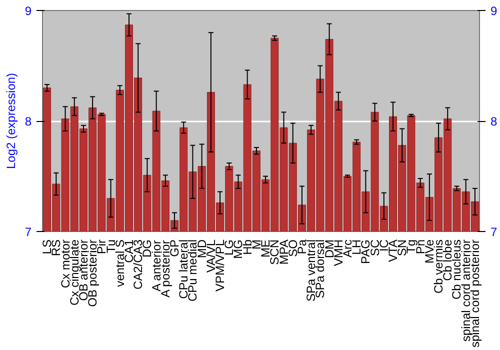 This screenshot has height=350, width=500. I want to click on y-tick-label: 9, so click(28, 11).